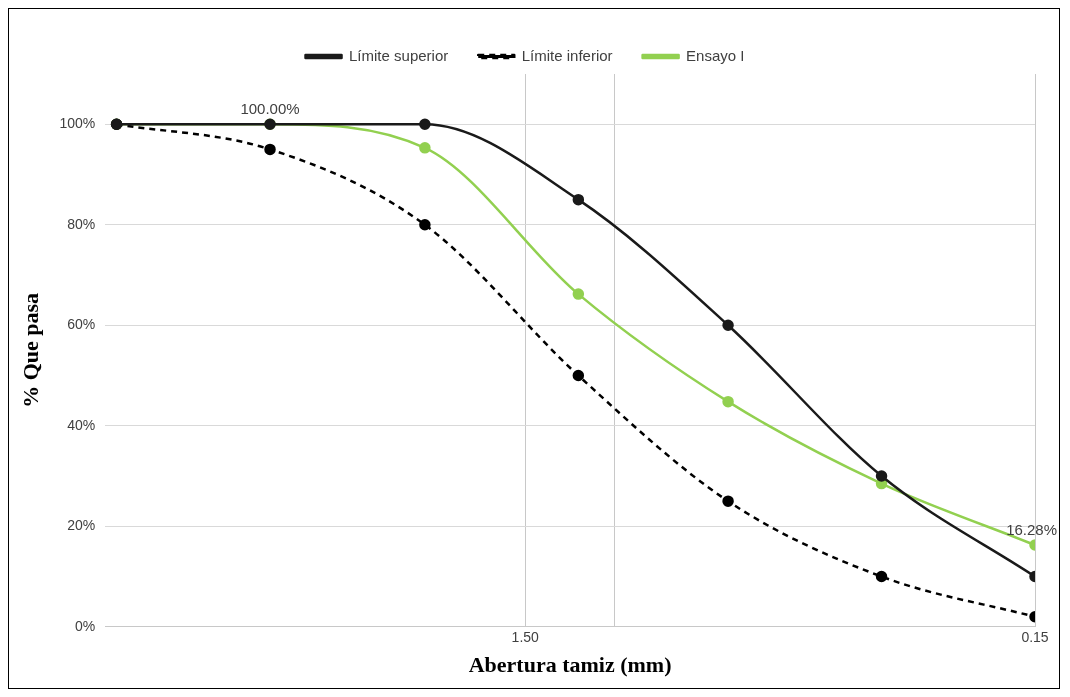 This screenshot has height=697, width=1070. What do you see at coordinates (77, 123) in the screenshot?
I see `y-tick-label: 100%` at bounding box center [77, 123].